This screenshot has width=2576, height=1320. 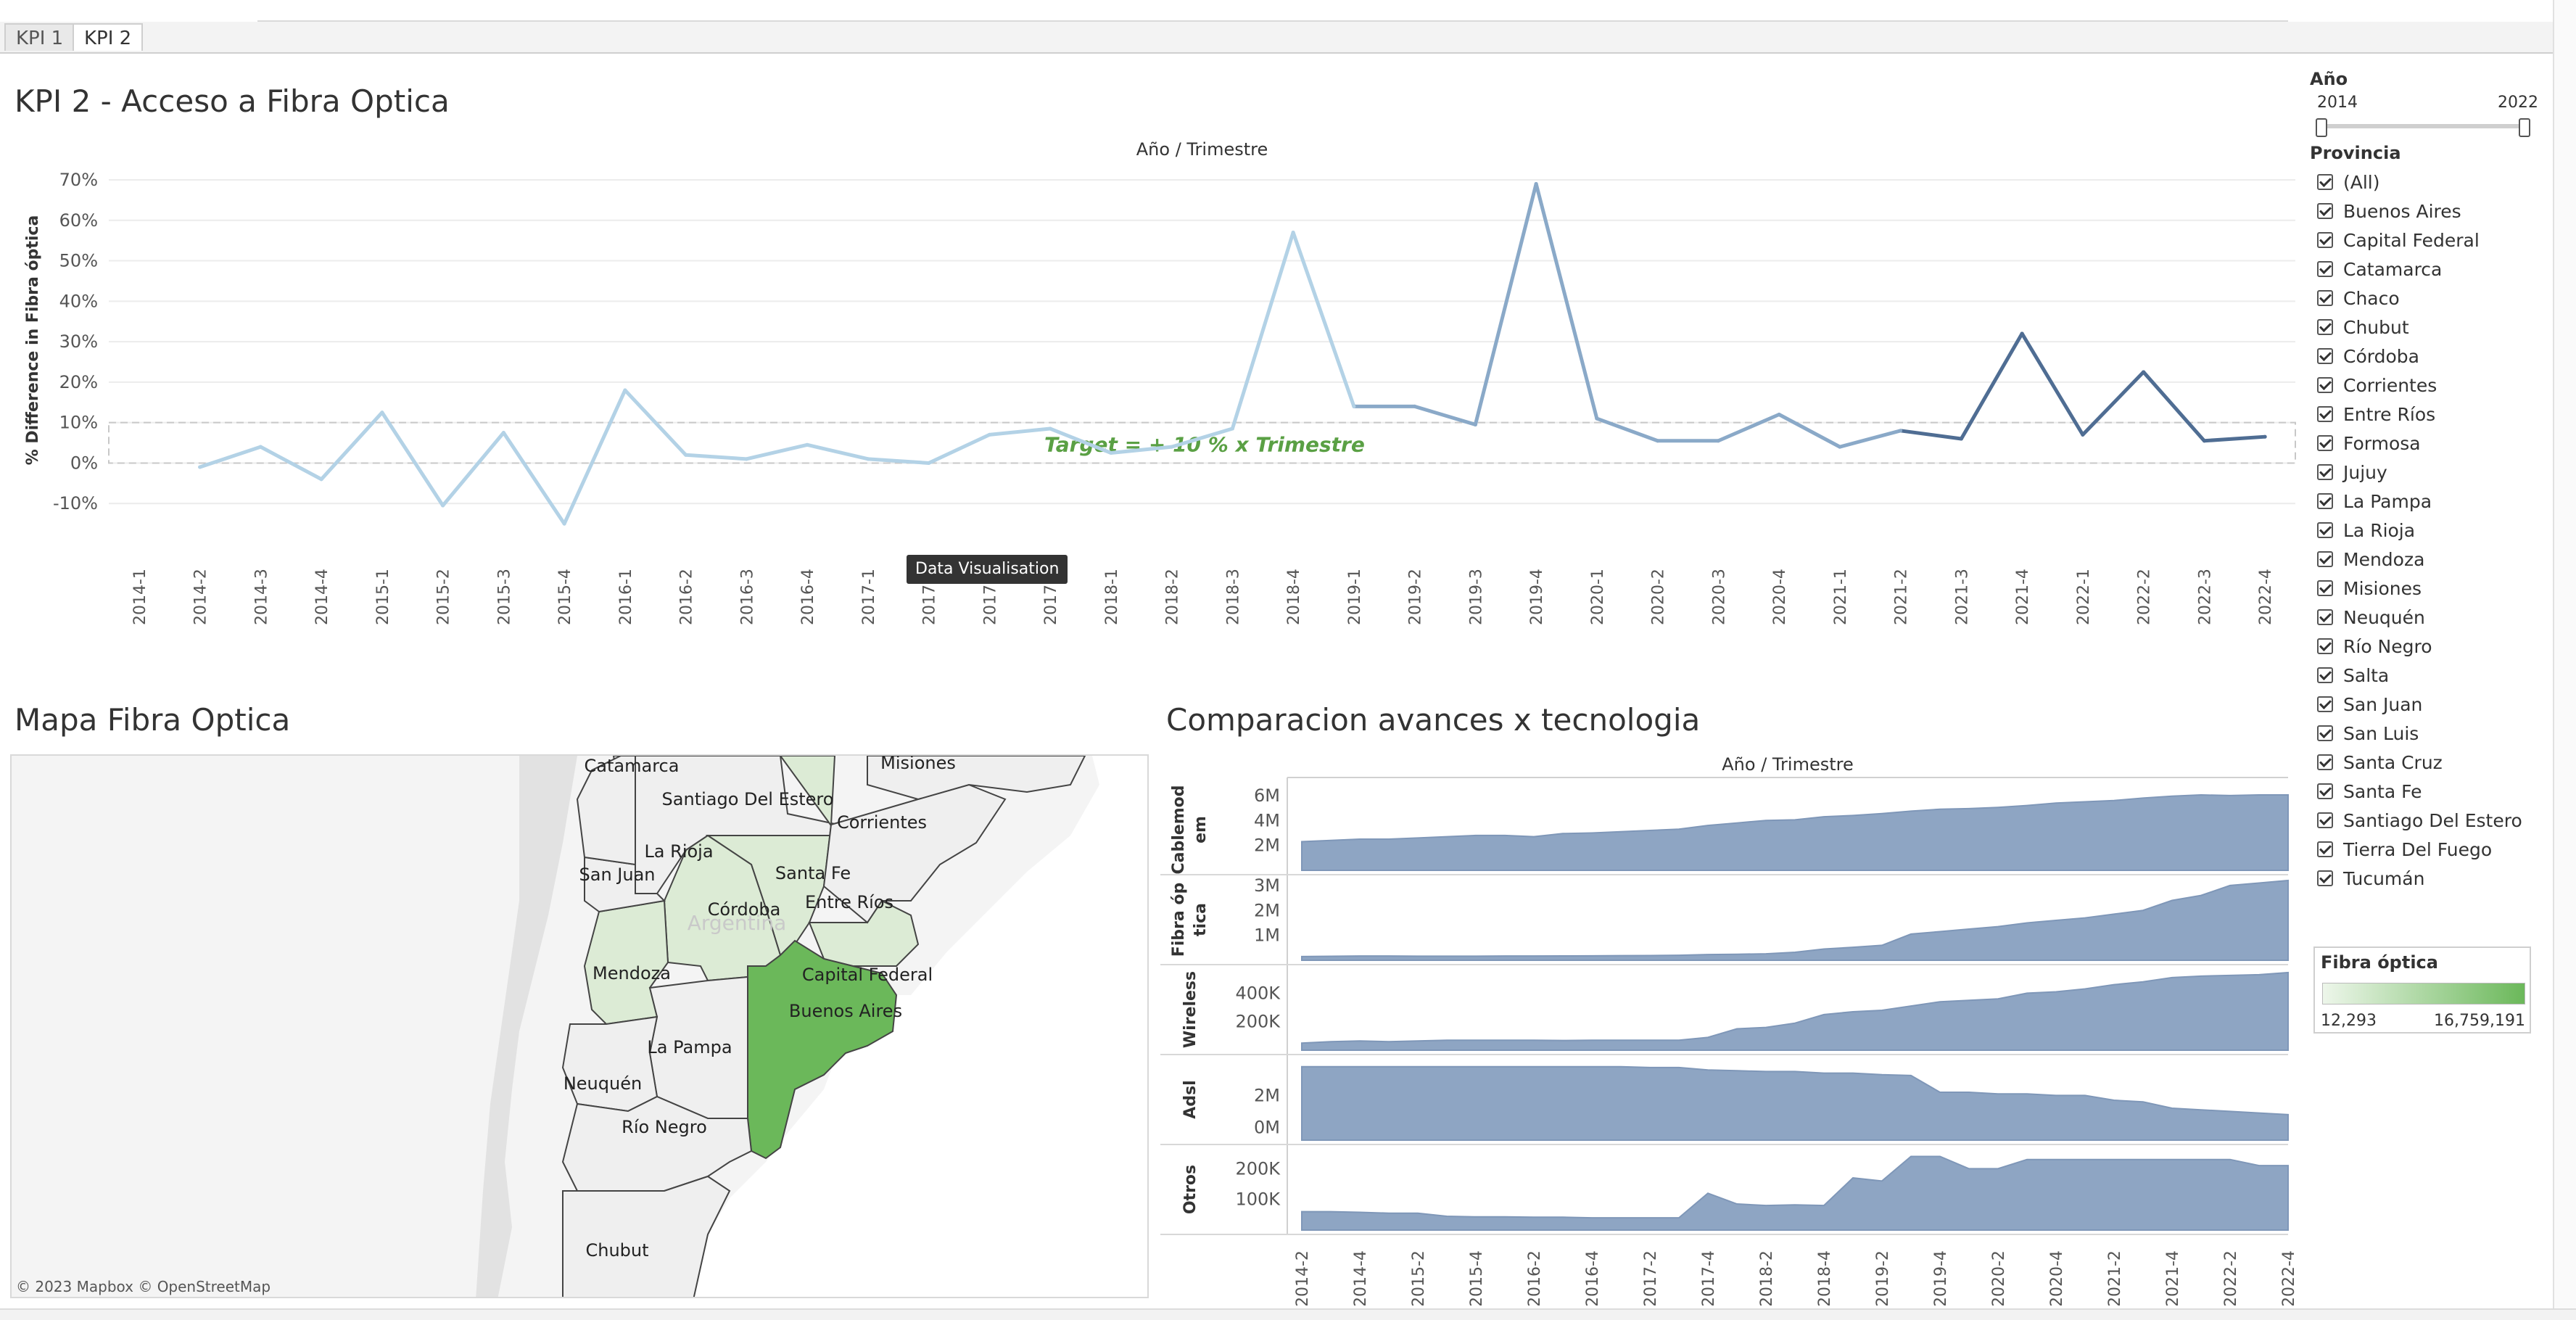 What do you see at coordinates (2564, 660) in the screenshot?
I see `vertical-scrollbar` at bounding box center [2564, 660].